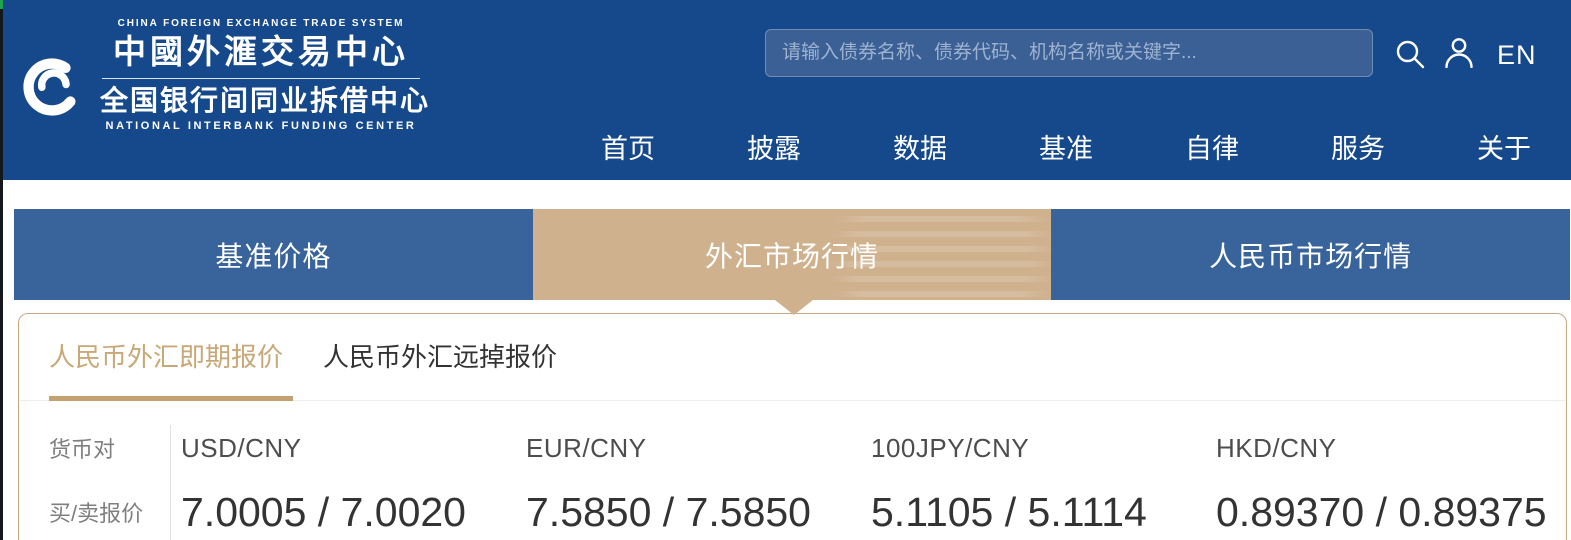  Describe the element at coordinates (774, 148) in the screenshot. I see `nav-item-disclosure: 披露` at that location.